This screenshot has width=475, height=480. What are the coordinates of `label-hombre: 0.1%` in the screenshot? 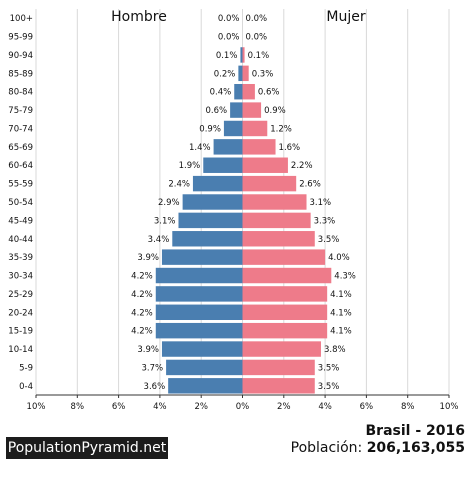 It's located at (227, 56).